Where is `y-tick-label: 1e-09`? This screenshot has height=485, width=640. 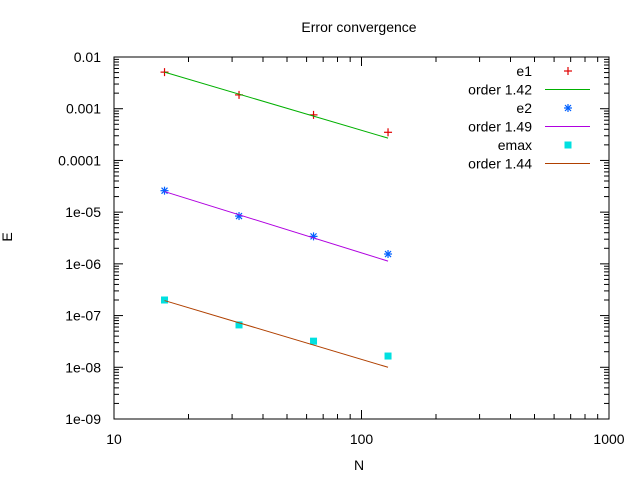
y-tick-label: 1e-09 is located at coordinates (83, 419).